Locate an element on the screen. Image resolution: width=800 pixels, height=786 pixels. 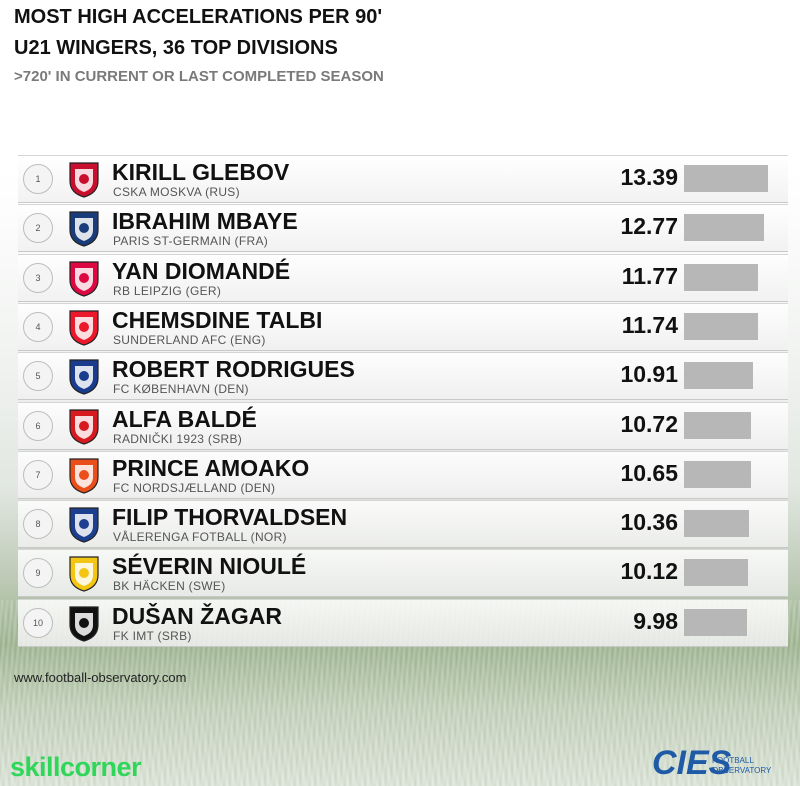
value-label: 10.12 is located at coordinates (649, 571).